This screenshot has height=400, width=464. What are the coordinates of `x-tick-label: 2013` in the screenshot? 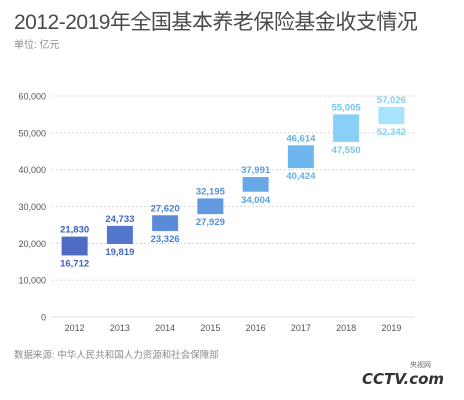 It's located at (120, 328).